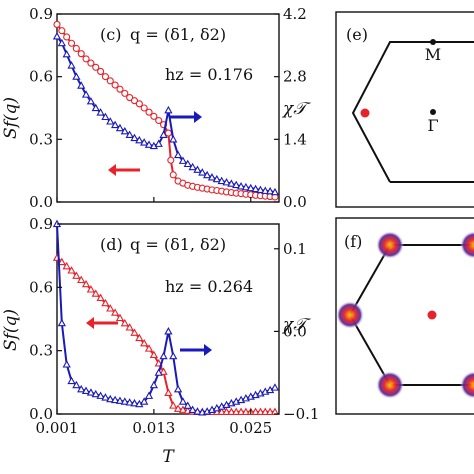  What do you see at coordinates (154, 199) in the screenshot?
I see `panel-c-x-ticks` at bounding box center [154, 199].